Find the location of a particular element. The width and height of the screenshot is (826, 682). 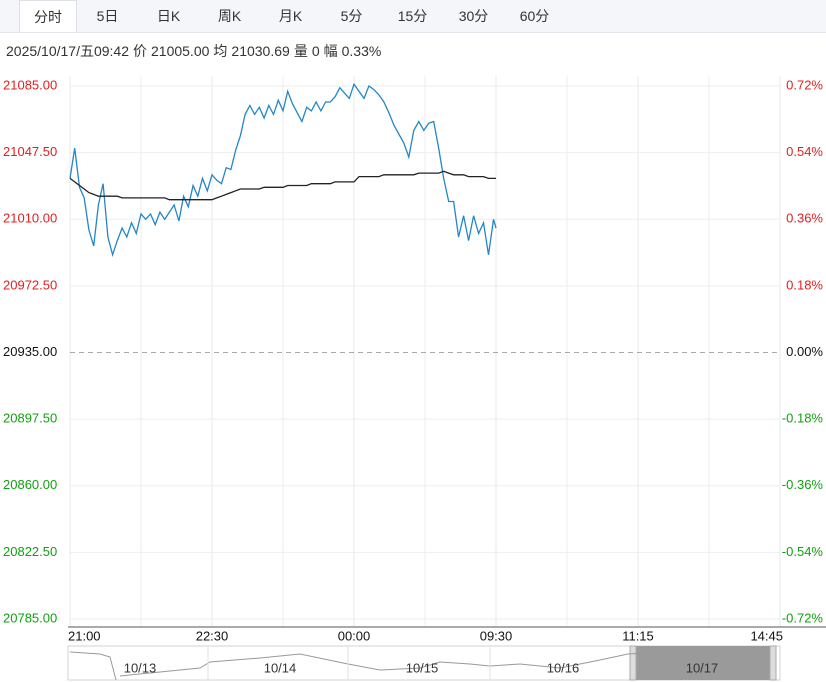

navigator-date: 10/14 is located at coordinates (280, 667).